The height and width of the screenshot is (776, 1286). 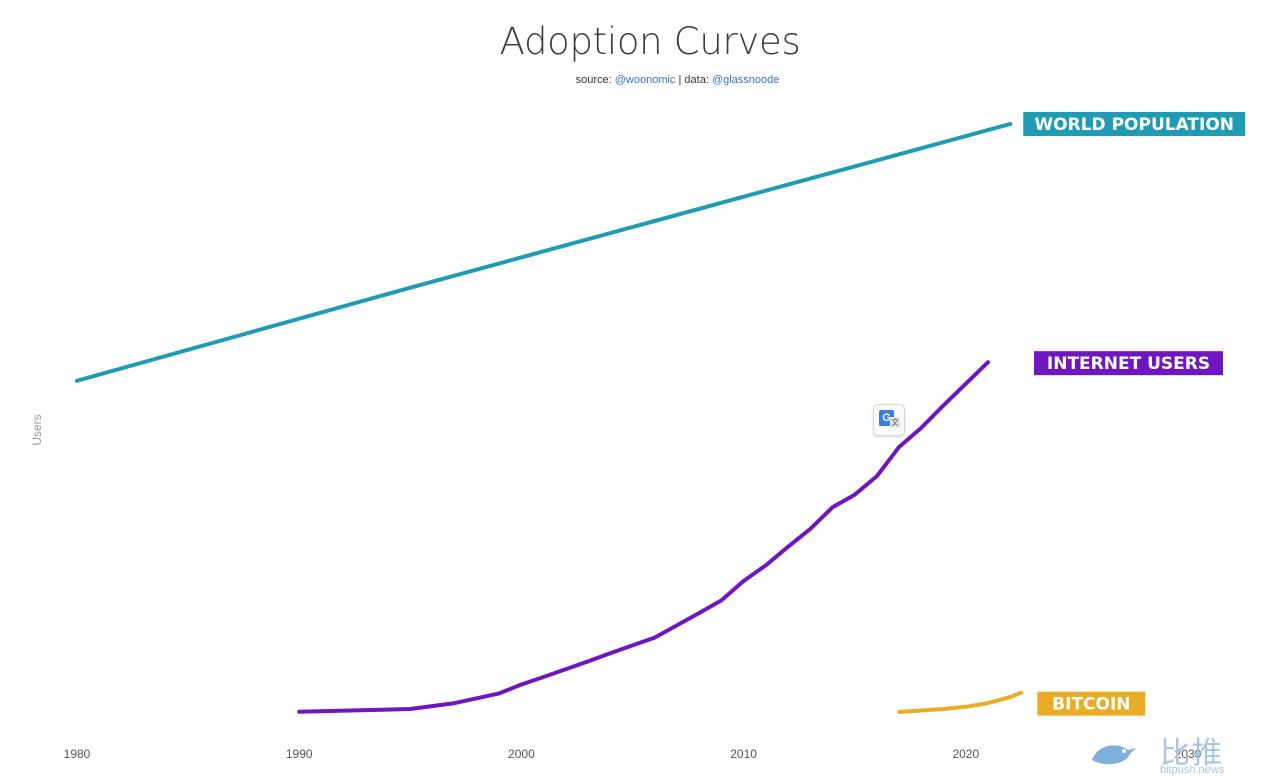 I want to click on series-label-internet-users: INTERNET USERS, so click(x=1129, y=363).